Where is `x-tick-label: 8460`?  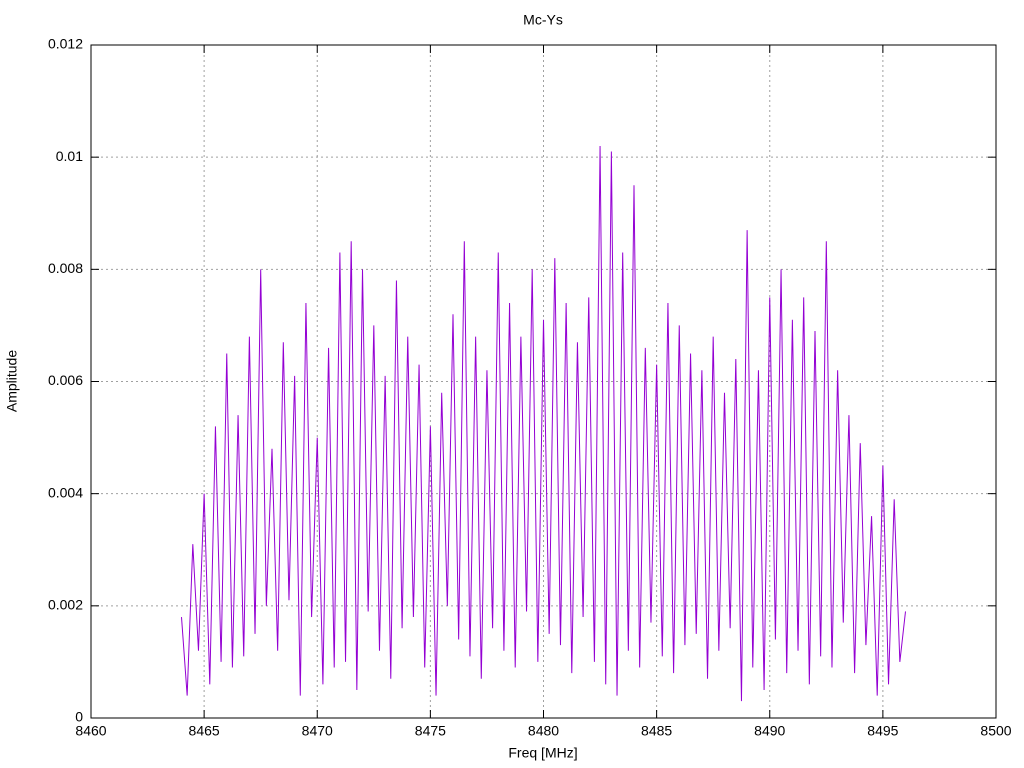 x-tick-label: 8460 is located at coordinates (90, 731).